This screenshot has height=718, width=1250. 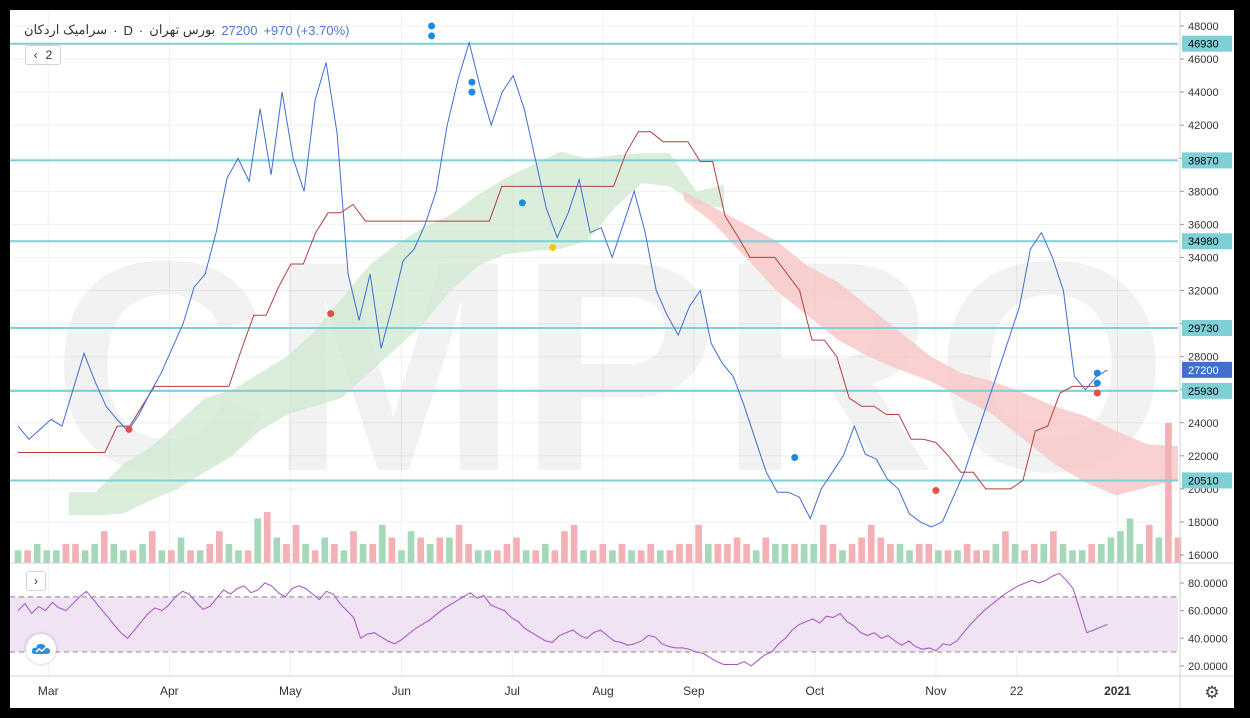 What do you see at coordinates (66, 29) in the screenshot?
I see `legend-symbol: سرامیک اردکان` at bounding box center [66, 29].